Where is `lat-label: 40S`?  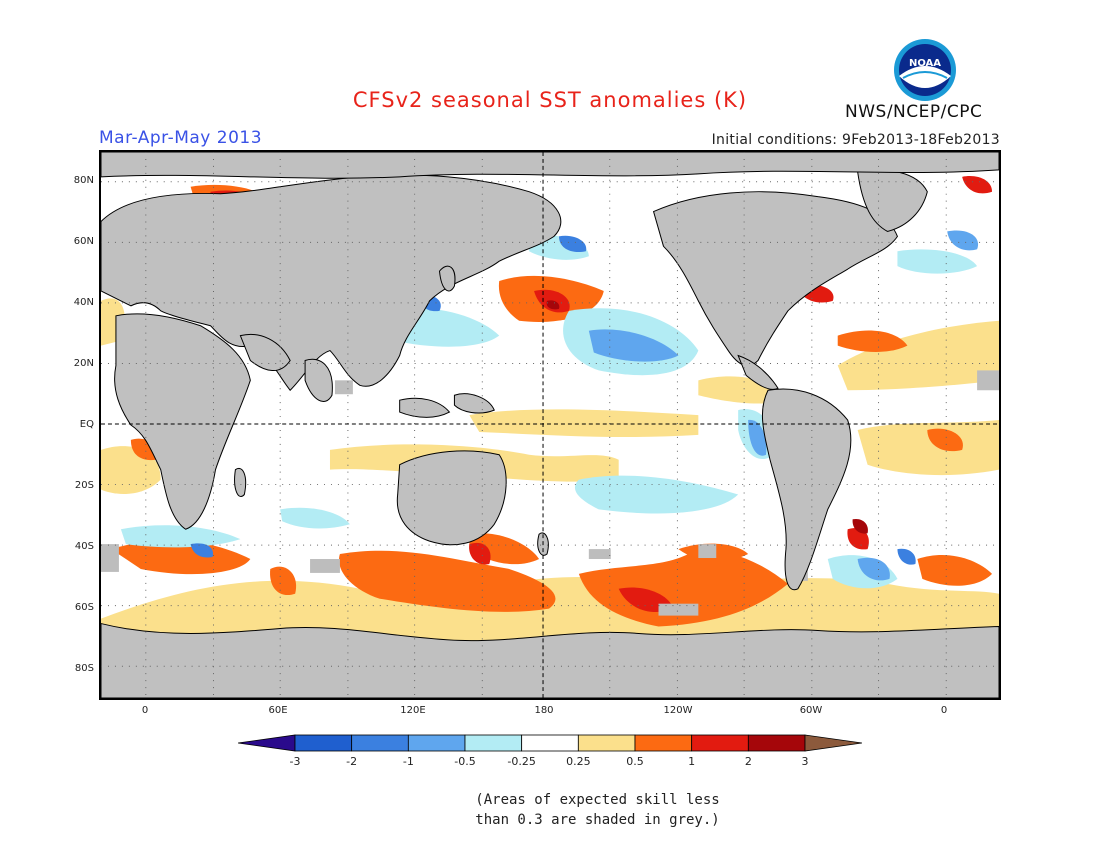 lat-label: 40S is located at coordinates (84, 546).